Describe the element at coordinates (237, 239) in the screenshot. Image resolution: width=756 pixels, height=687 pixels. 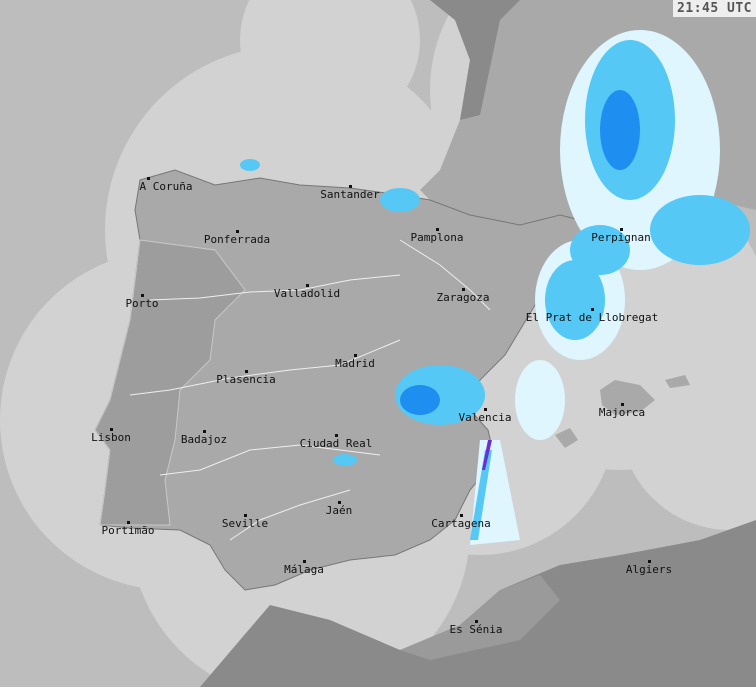
I see `city-label: Ponferrada` at that location.